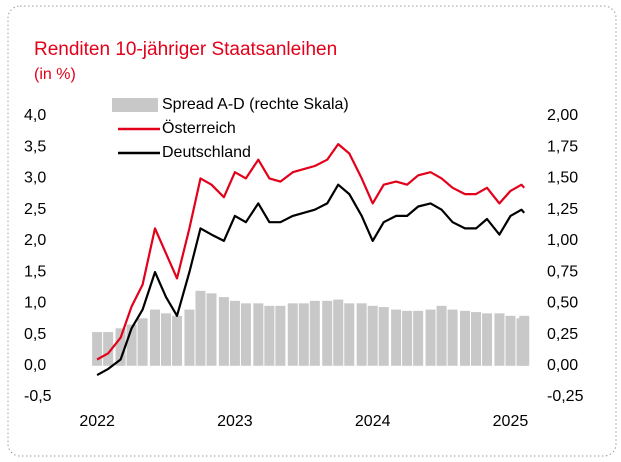 This screenshot has width=621, height=462. What do you see at coordinates (185, 49) in the screenshot?
I see `chart-title: Renditen 10-jähriger Staatsanleihen` at bounding box center [185, 49].